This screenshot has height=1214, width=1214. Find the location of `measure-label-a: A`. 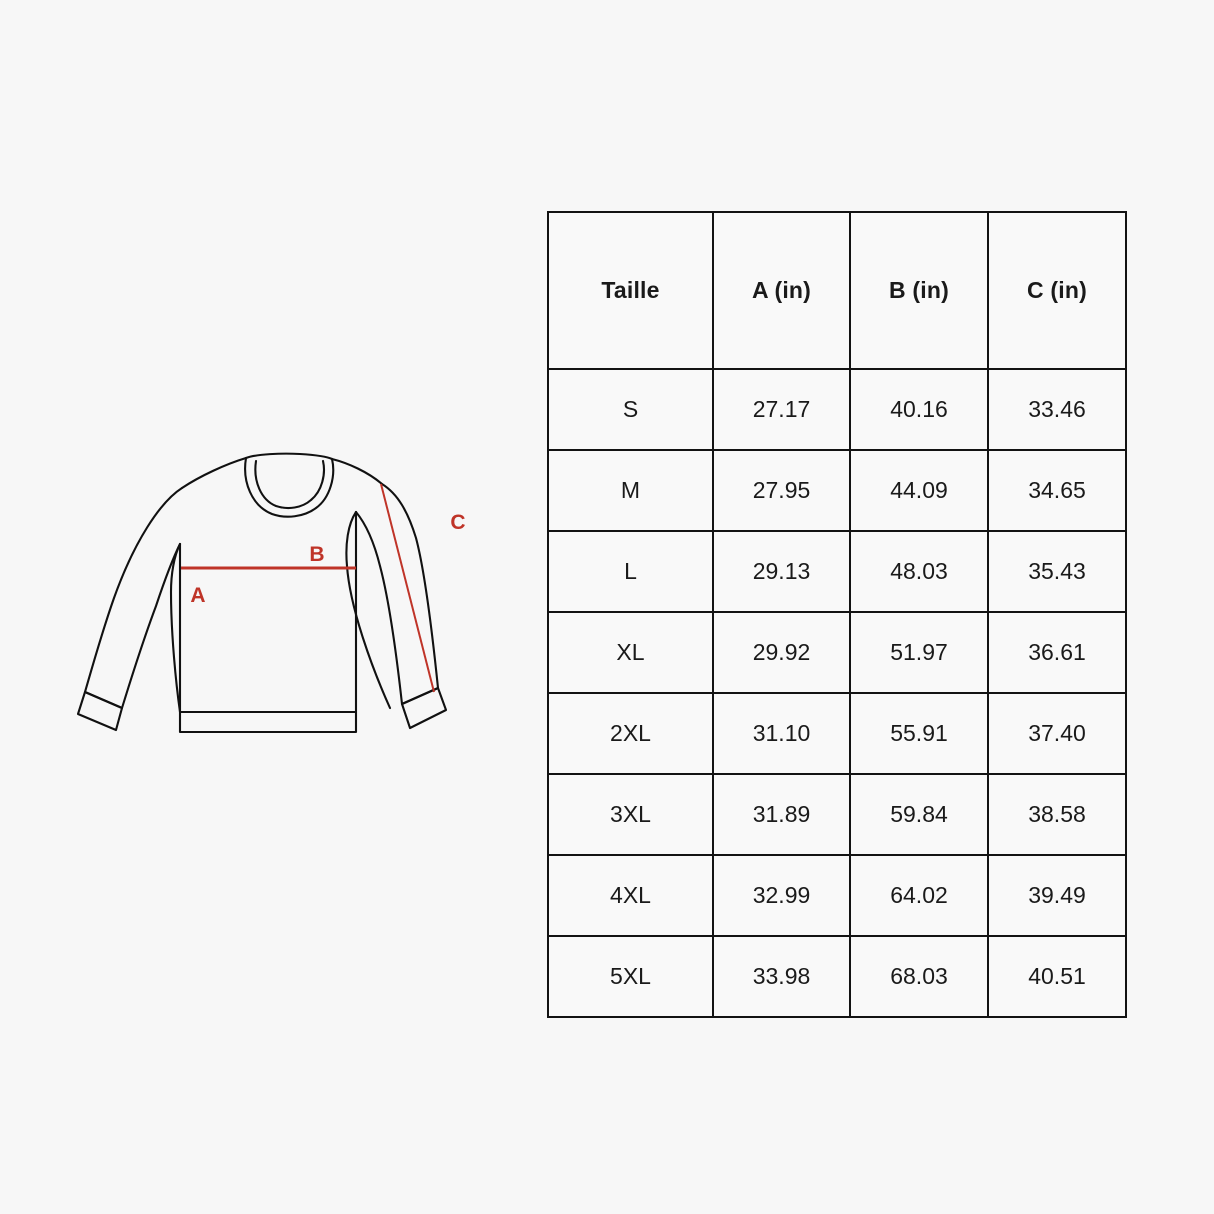

measure-label-a: A is located at coordinates (197, 595).